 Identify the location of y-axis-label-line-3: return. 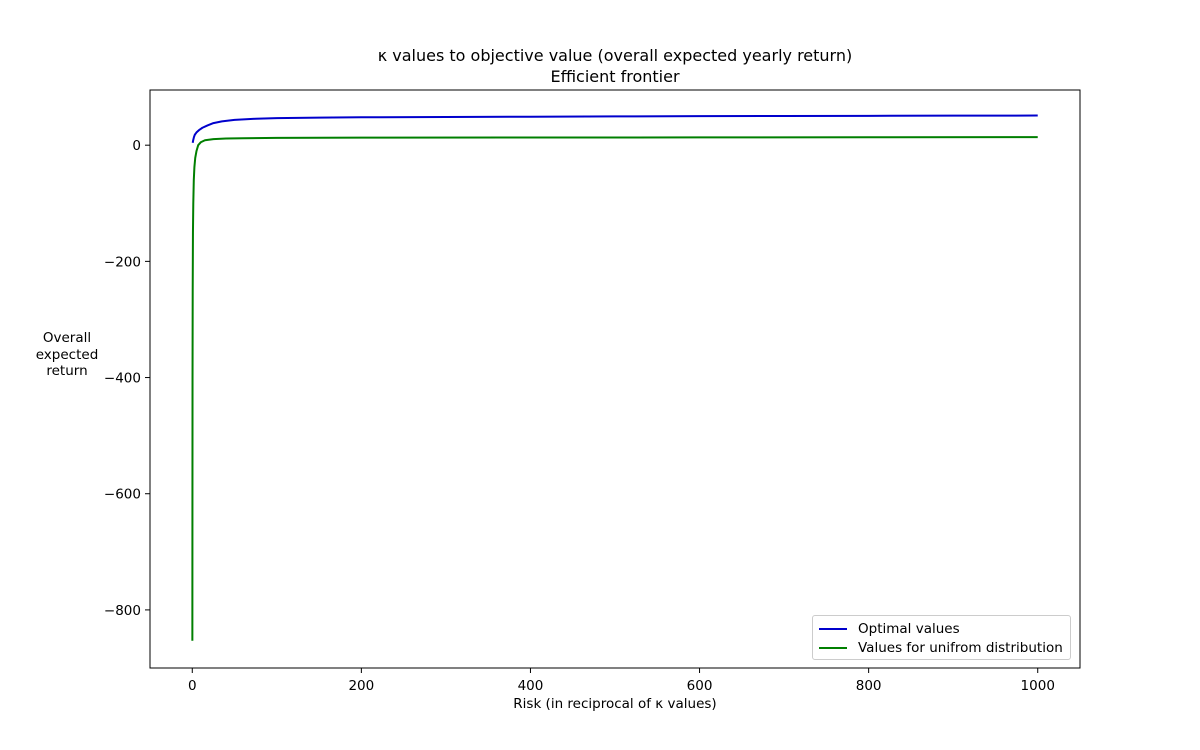
(67, 371).